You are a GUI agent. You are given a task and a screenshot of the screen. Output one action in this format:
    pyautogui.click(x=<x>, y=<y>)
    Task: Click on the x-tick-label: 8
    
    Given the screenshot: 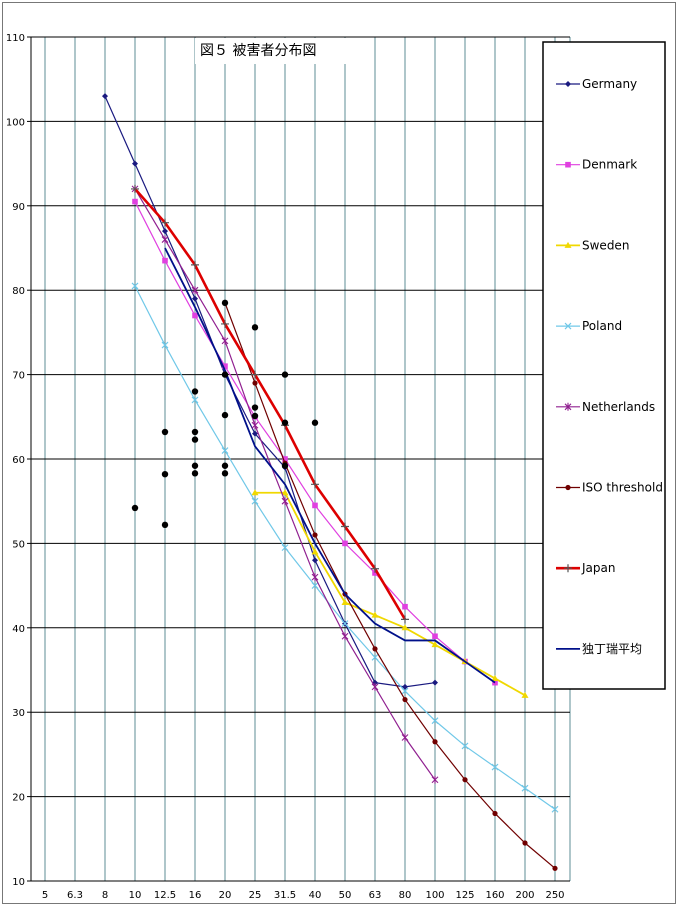 What is the action you would take?
    pyautogui.click(x=105, y=895)
    